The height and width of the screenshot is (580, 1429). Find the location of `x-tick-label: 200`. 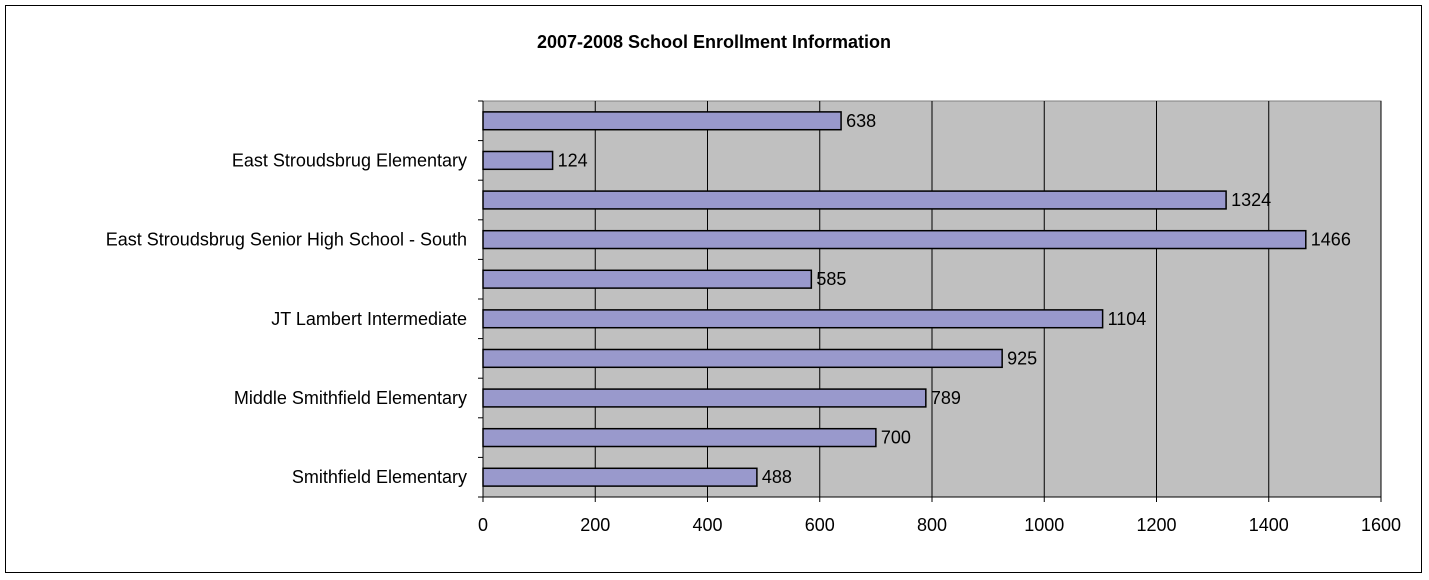

x-tick-label: 200 is located at coordinates (595, 525).